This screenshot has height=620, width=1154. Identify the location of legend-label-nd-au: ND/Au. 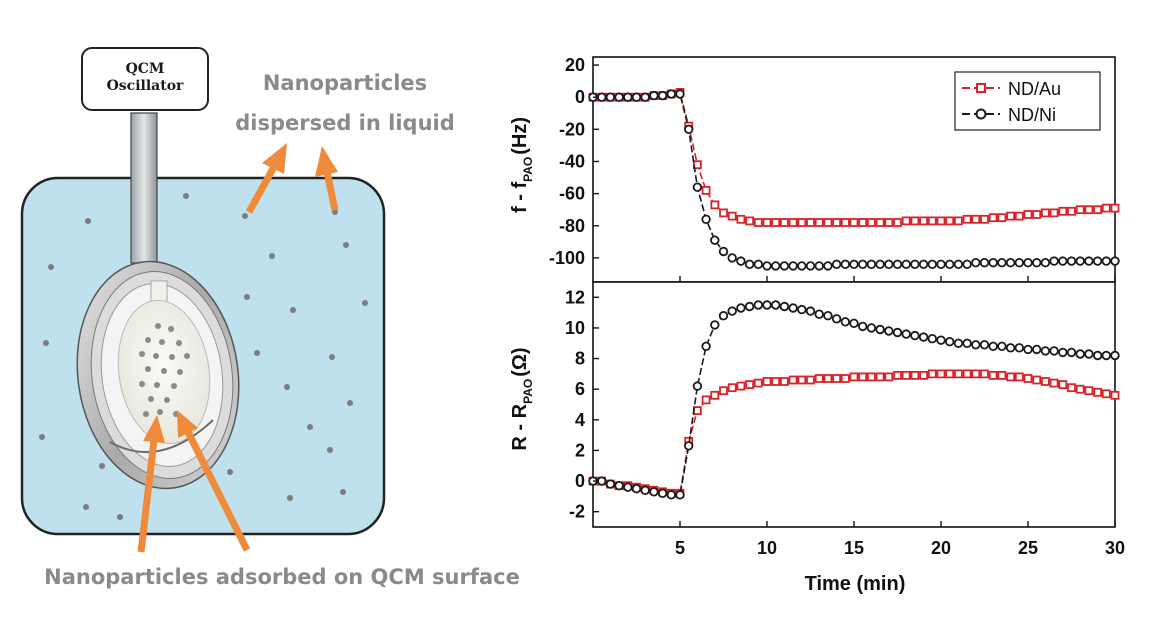
(1034, 89).